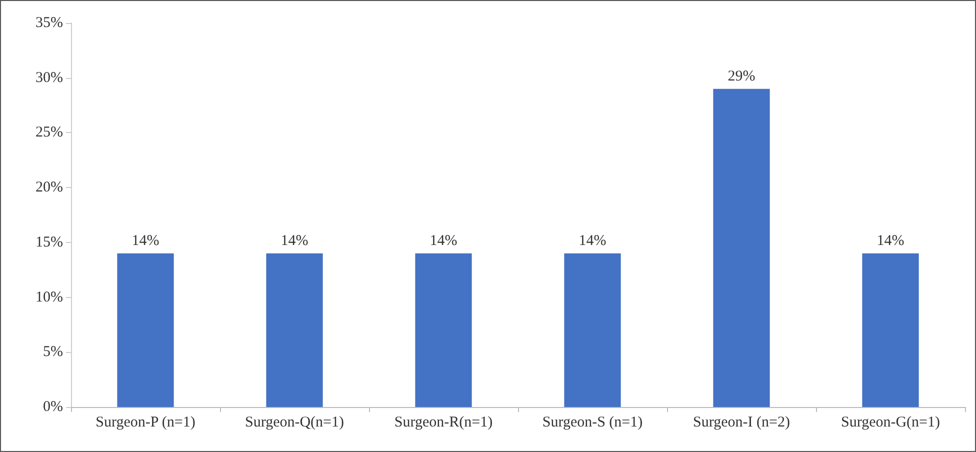 Image resolution: width=976 pixels, height=452 pixels. Describe the element at coordinates (53, 407) in the screenshot. I see `y-tick-label: 0%` at that location.